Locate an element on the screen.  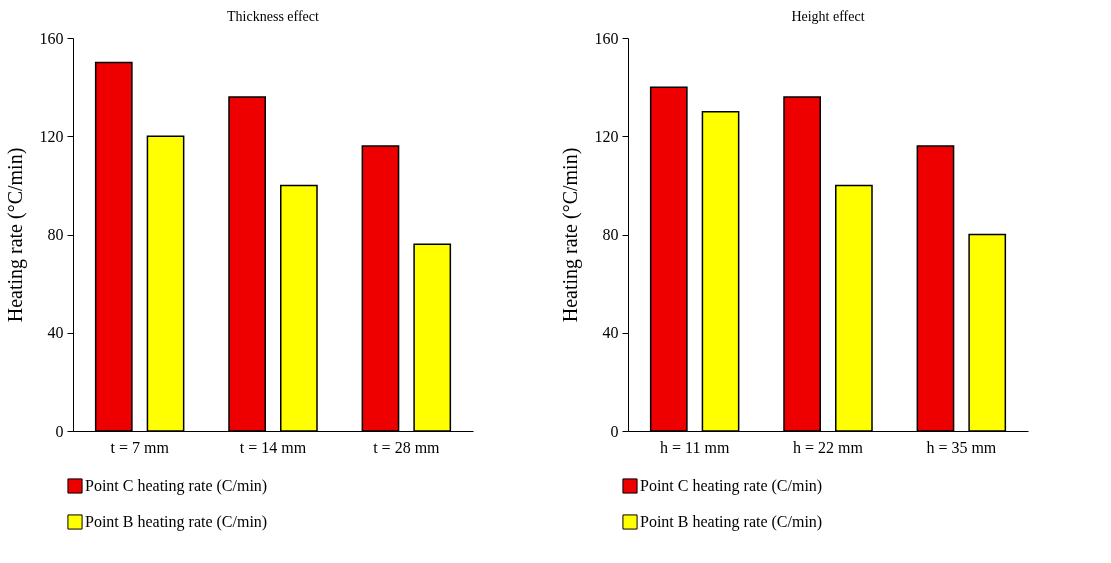
x-tick-label: h = 22 mm is located at coordinates (828, 447).